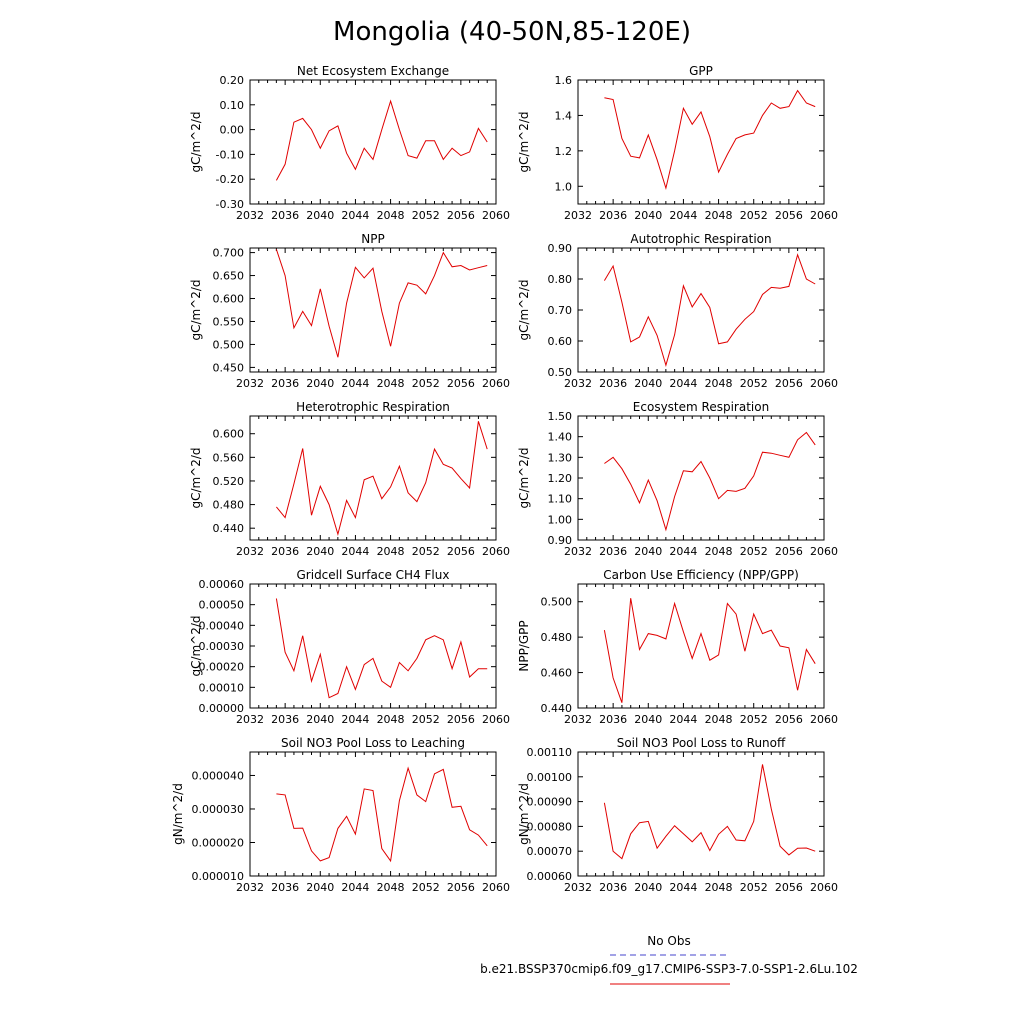 The width and height of the screenshot is (1024, 1029). Describe the element at coordinates (372, 239) in the screenshot. I see `panel-title: NPP` at that location.